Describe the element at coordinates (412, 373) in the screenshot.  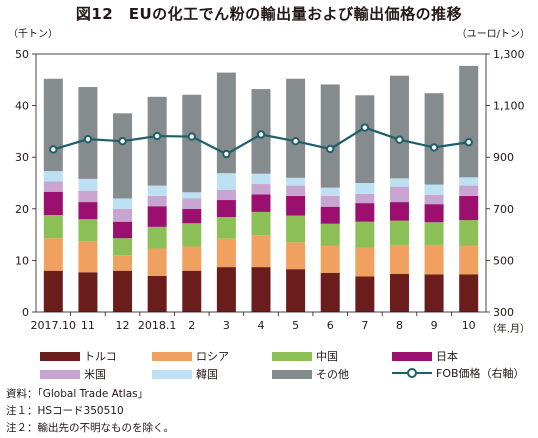
I see `legend-line-marker` at that location.